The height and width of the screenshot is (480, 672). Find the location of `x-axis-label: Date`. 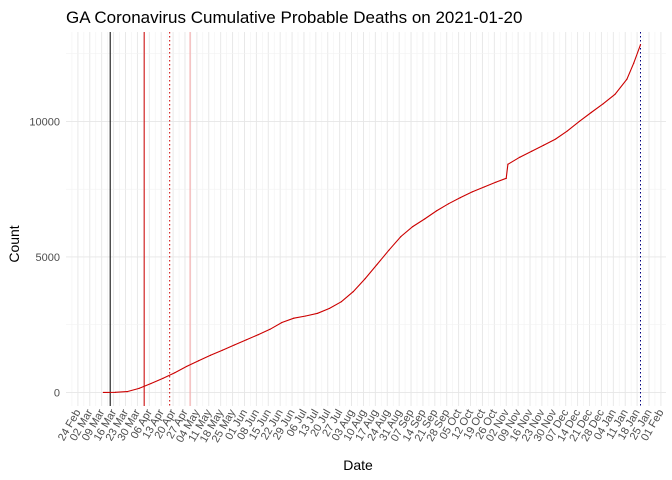

x-axis-label: Date is located at coordinates (358, 465).